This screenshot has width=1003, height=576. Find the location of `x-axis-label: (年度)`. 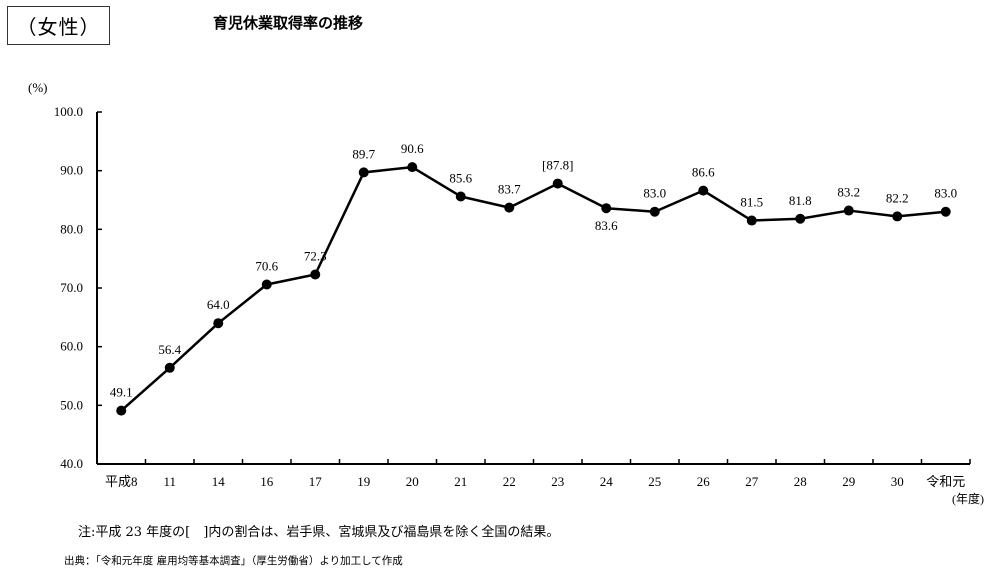

x-axis-label: (年度) is located at coordinates (968, 498).